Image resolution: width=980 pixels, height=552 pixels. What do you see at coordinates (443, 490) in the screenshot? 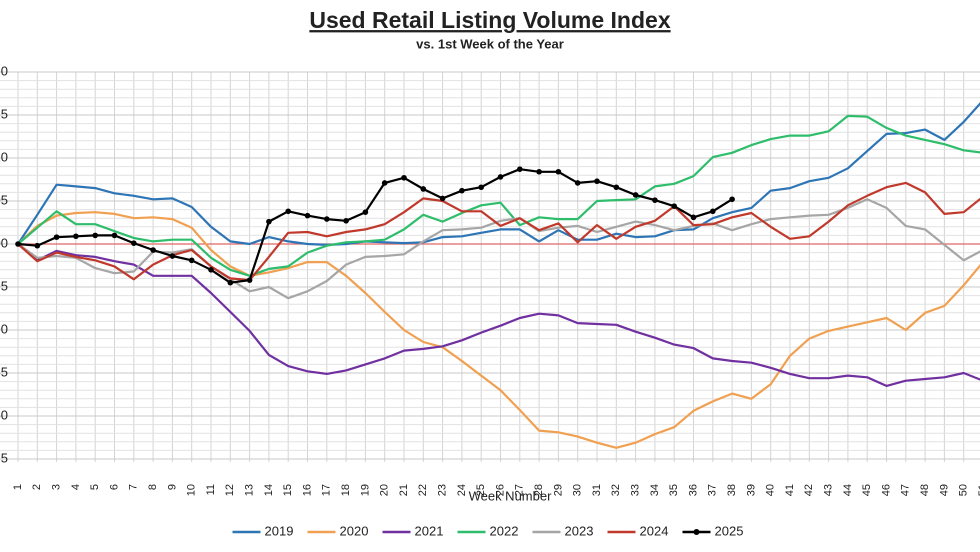
I see `x-tick-label: 23` at bounding box center [443, 490].